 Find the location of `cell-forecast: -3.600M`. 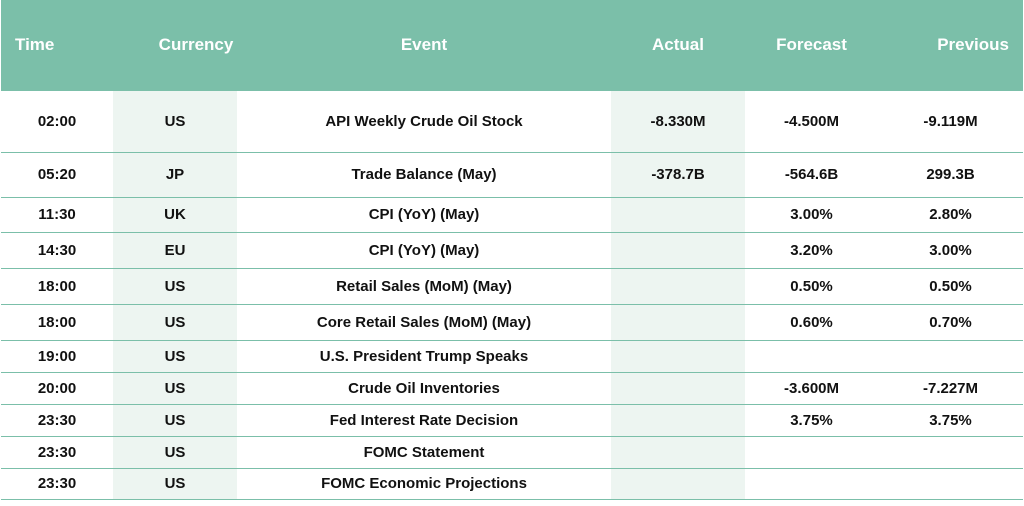

cell-forecast: -3.600M is located at coordinates (811, 387).